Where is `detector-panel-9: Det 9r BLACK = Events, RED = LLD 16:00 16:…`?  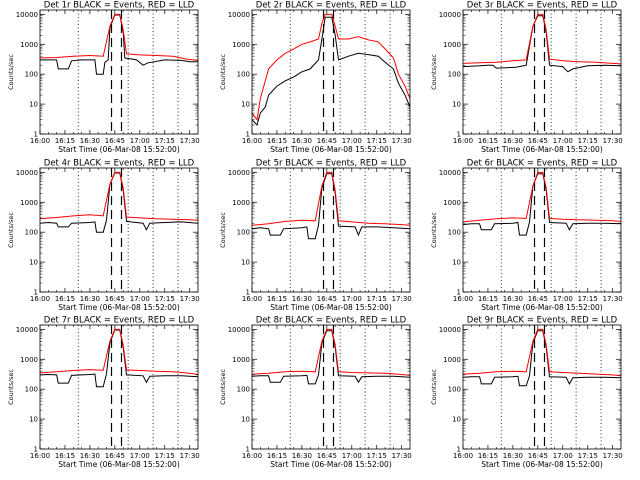
detector-panel-9: Det 9r BLACK = Events, RED = LLD 16:00 16:… is located at coordinates (526, 393).